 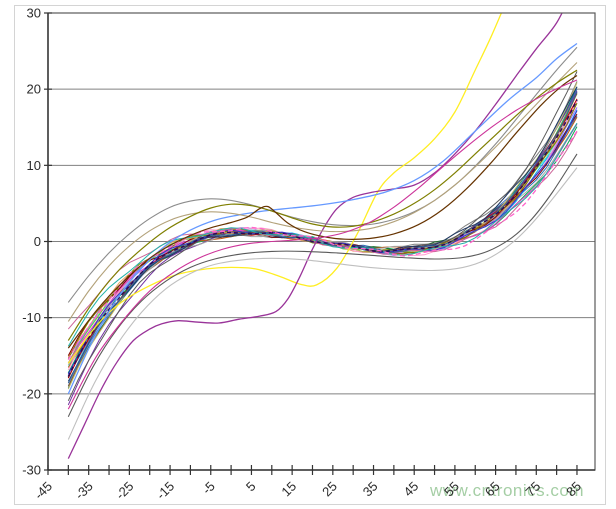 I want to click on x-axis-tick-label: 55, so click(x=451, y=489).